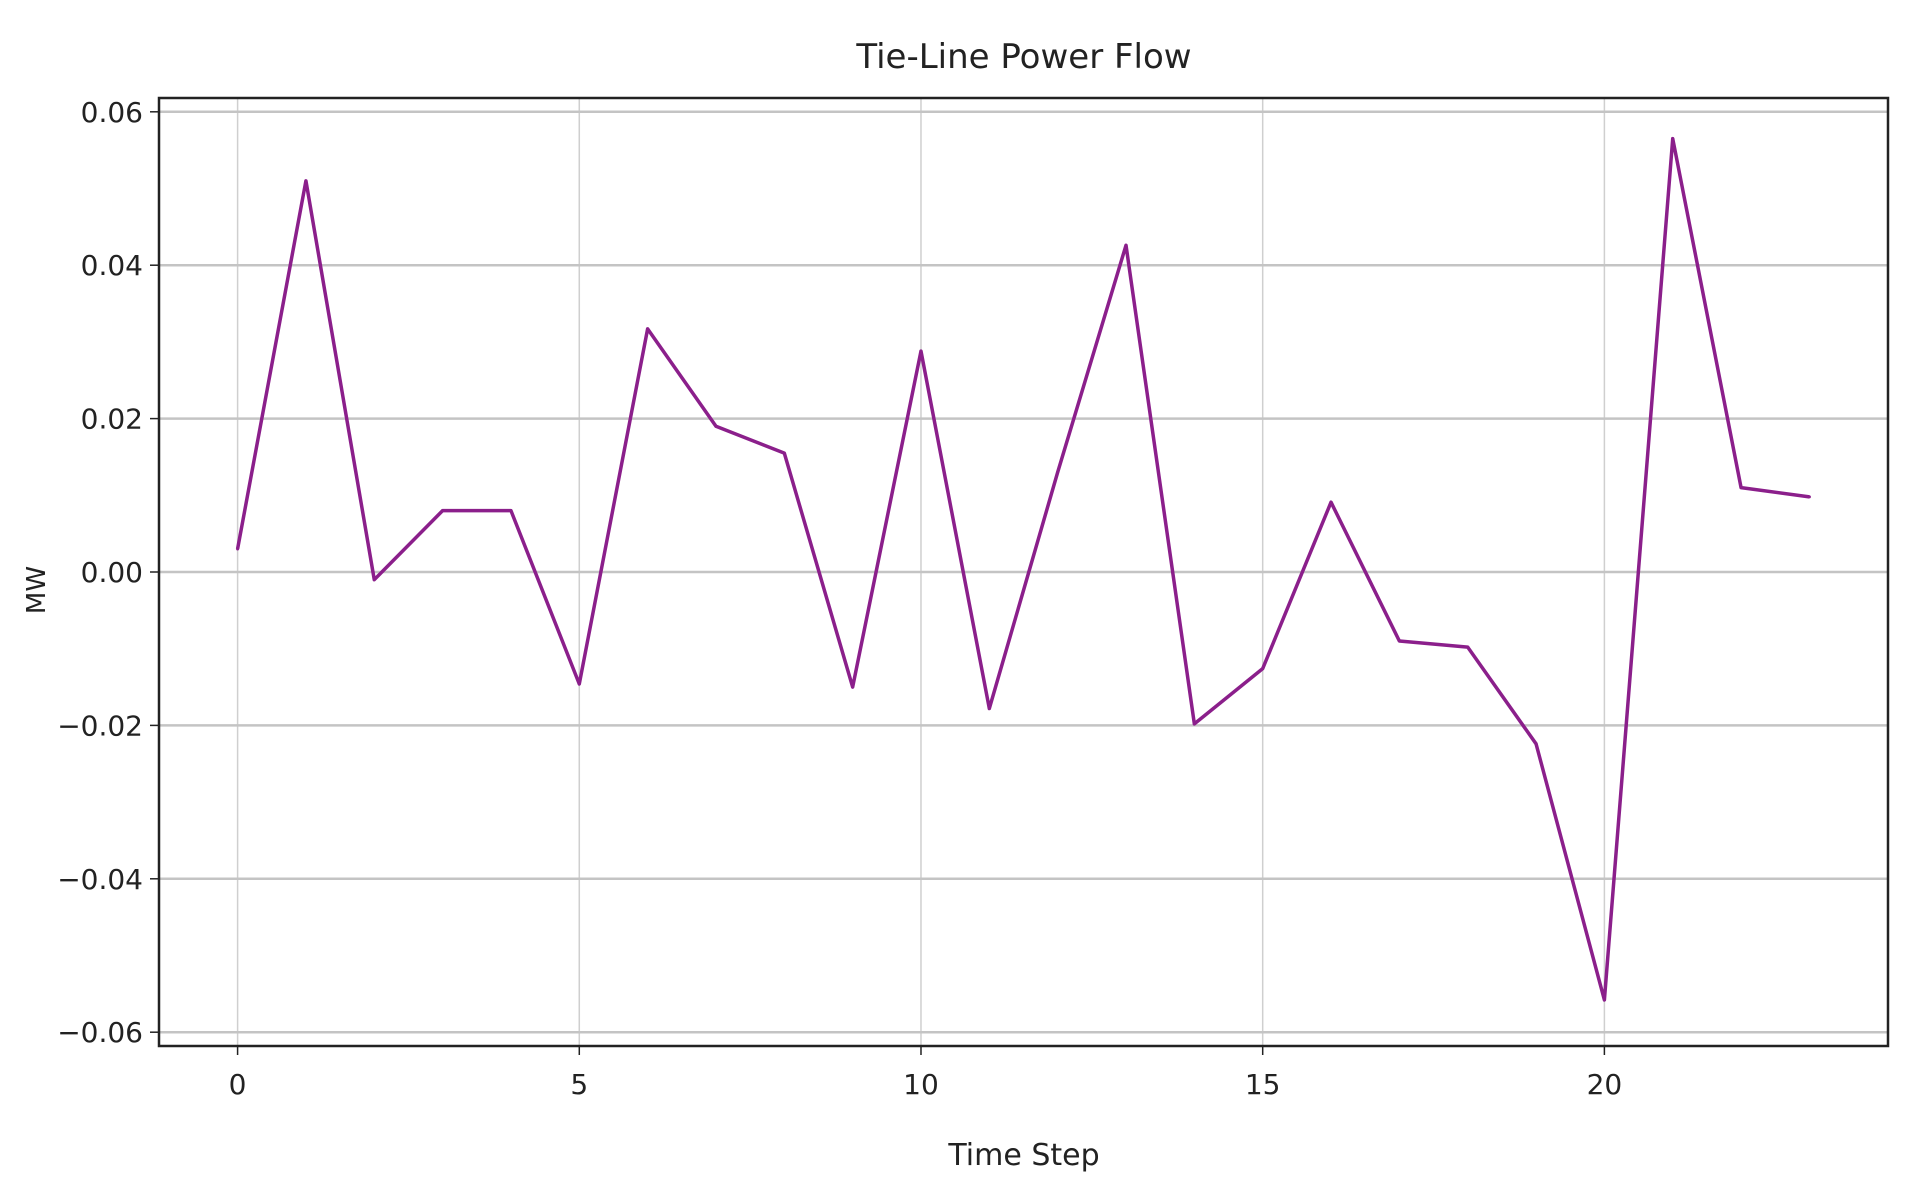  Describe the element at coordinates (112, 112) in the screenshot. I see `y-tick-label: 0.06` at that location.